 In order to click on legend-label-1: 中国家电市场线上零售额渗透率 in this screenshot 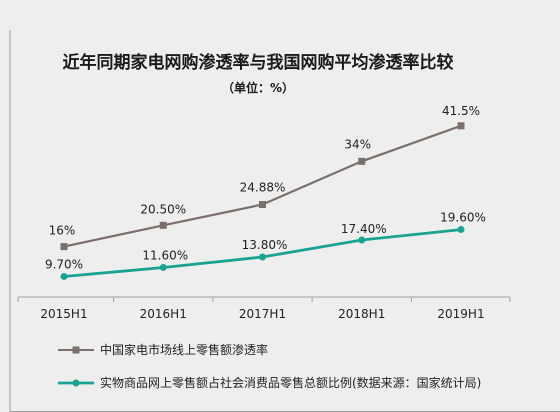, I will do `click(184, 349)`.